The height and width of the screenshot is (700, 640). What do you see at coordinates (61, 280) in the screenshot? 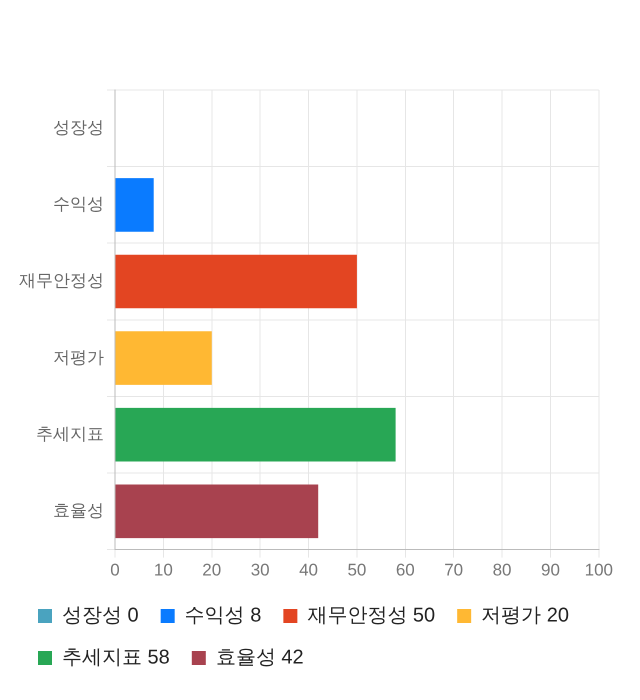
I see `y-tick-label: 재무안정성` at bounding box center [61, 280].